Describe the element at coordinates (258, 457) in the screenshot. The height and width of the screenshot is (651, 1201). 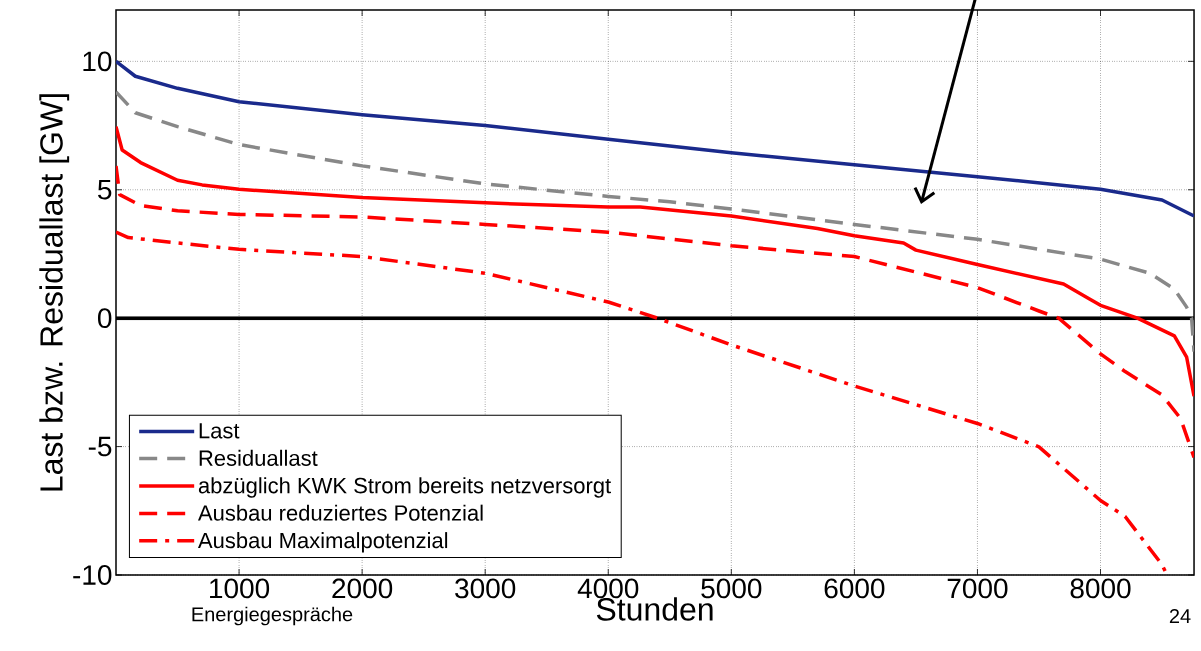
I see `legend-label: Residuallast` at that location.